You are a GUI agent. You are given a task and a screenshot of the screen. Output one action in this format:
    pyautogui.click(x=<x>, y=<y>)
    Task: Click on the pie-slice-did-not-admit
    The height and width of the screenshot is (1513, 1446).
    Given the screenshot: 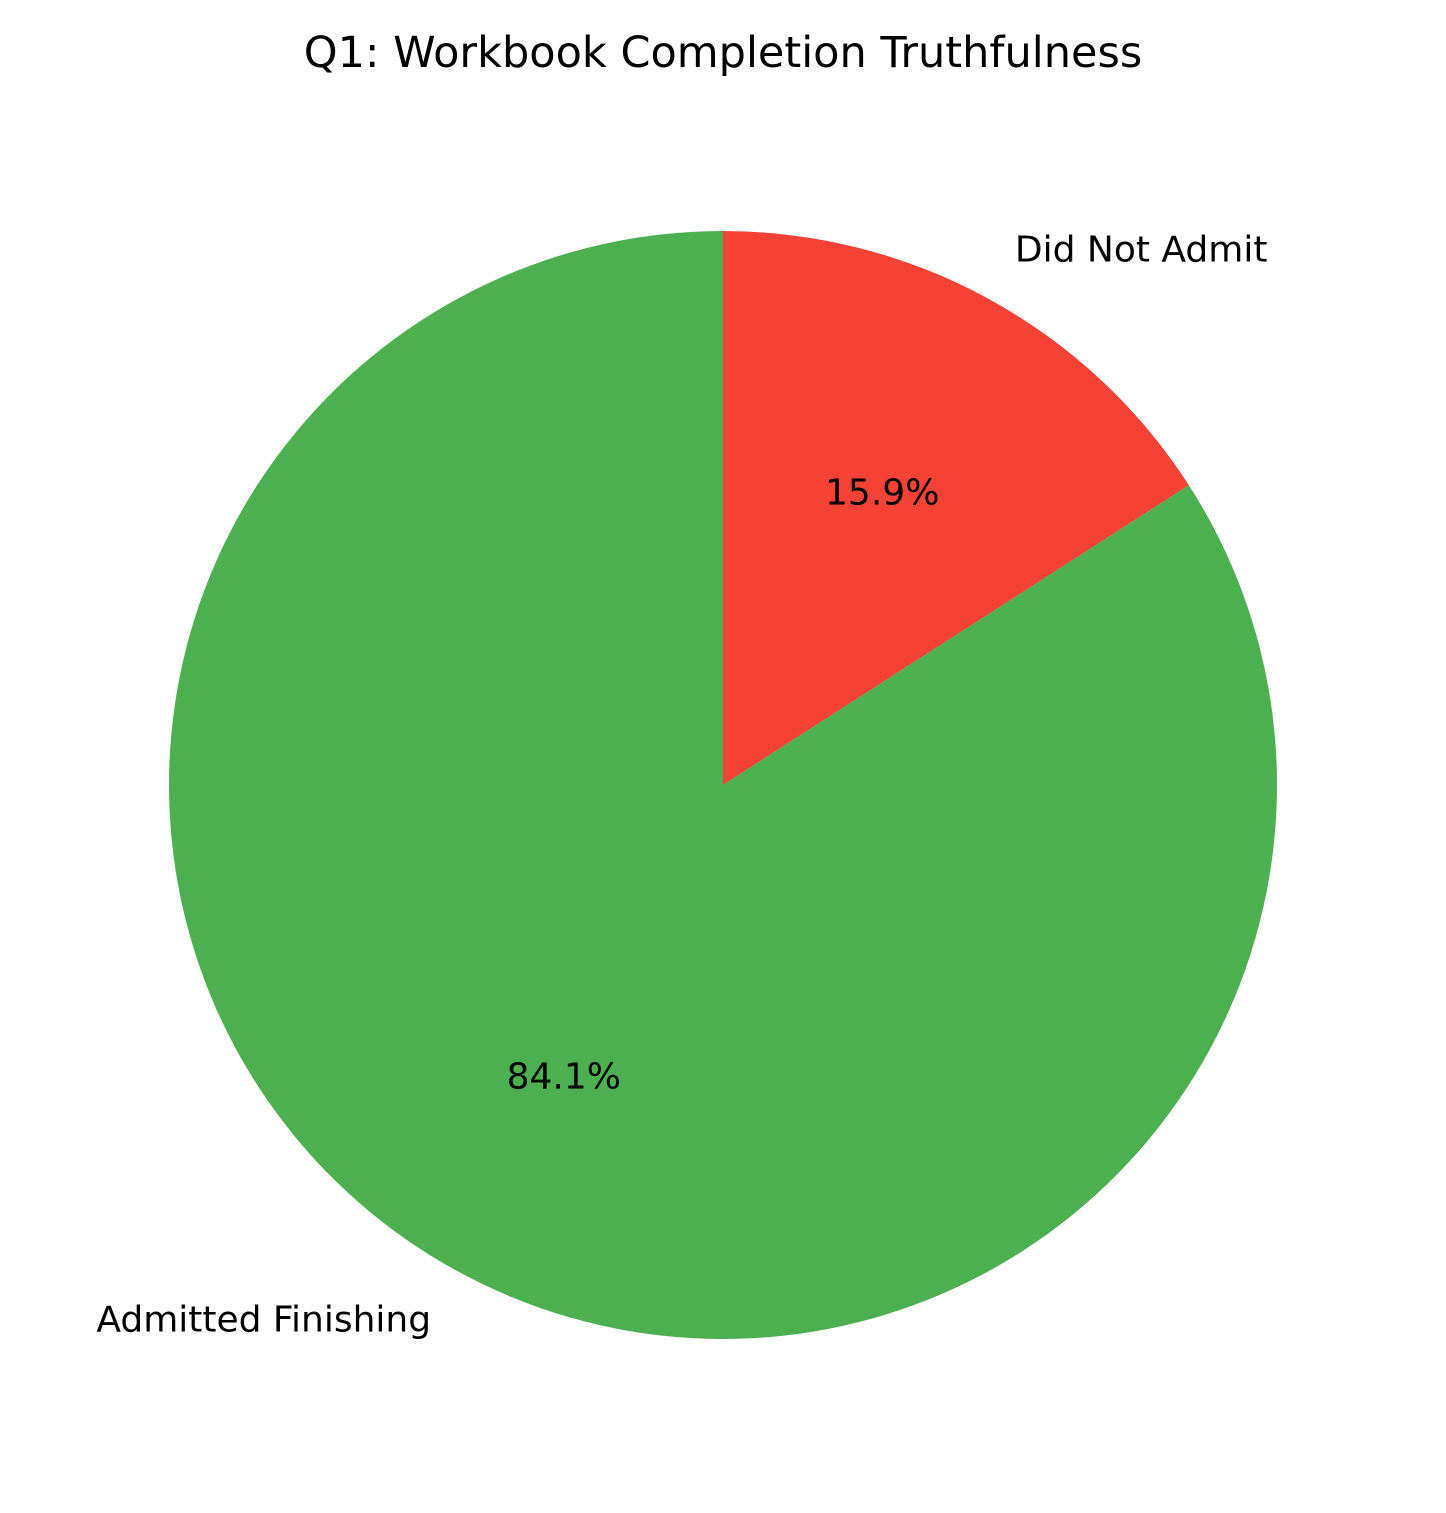 What is the action you would take?
    pyautogui.click(x=956, y=508)
    